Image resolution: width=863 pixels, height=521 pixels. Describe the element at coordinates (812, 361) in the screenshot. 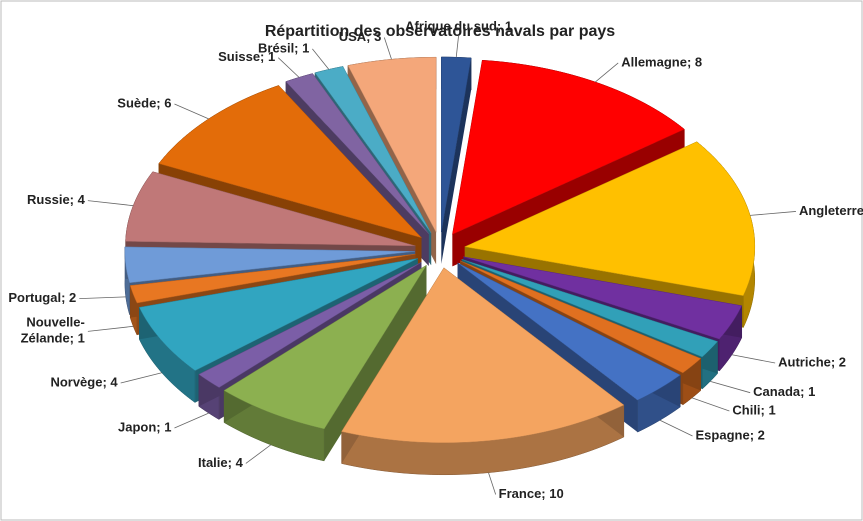

I see `data-label: Autriche; 2` at that location.